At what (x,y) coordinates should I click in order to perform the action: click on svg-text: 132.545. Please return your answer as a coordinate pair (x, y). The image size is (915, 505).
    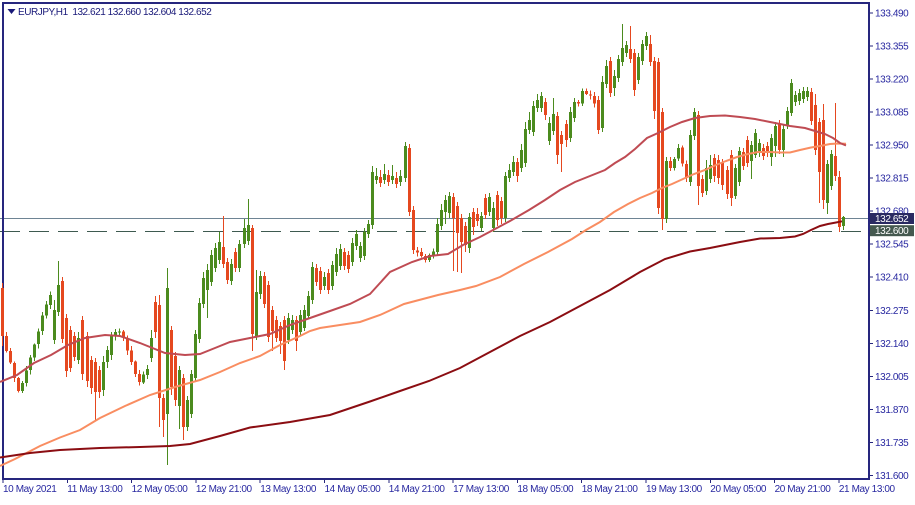
    Looking at the image, I should click on (892, 245).